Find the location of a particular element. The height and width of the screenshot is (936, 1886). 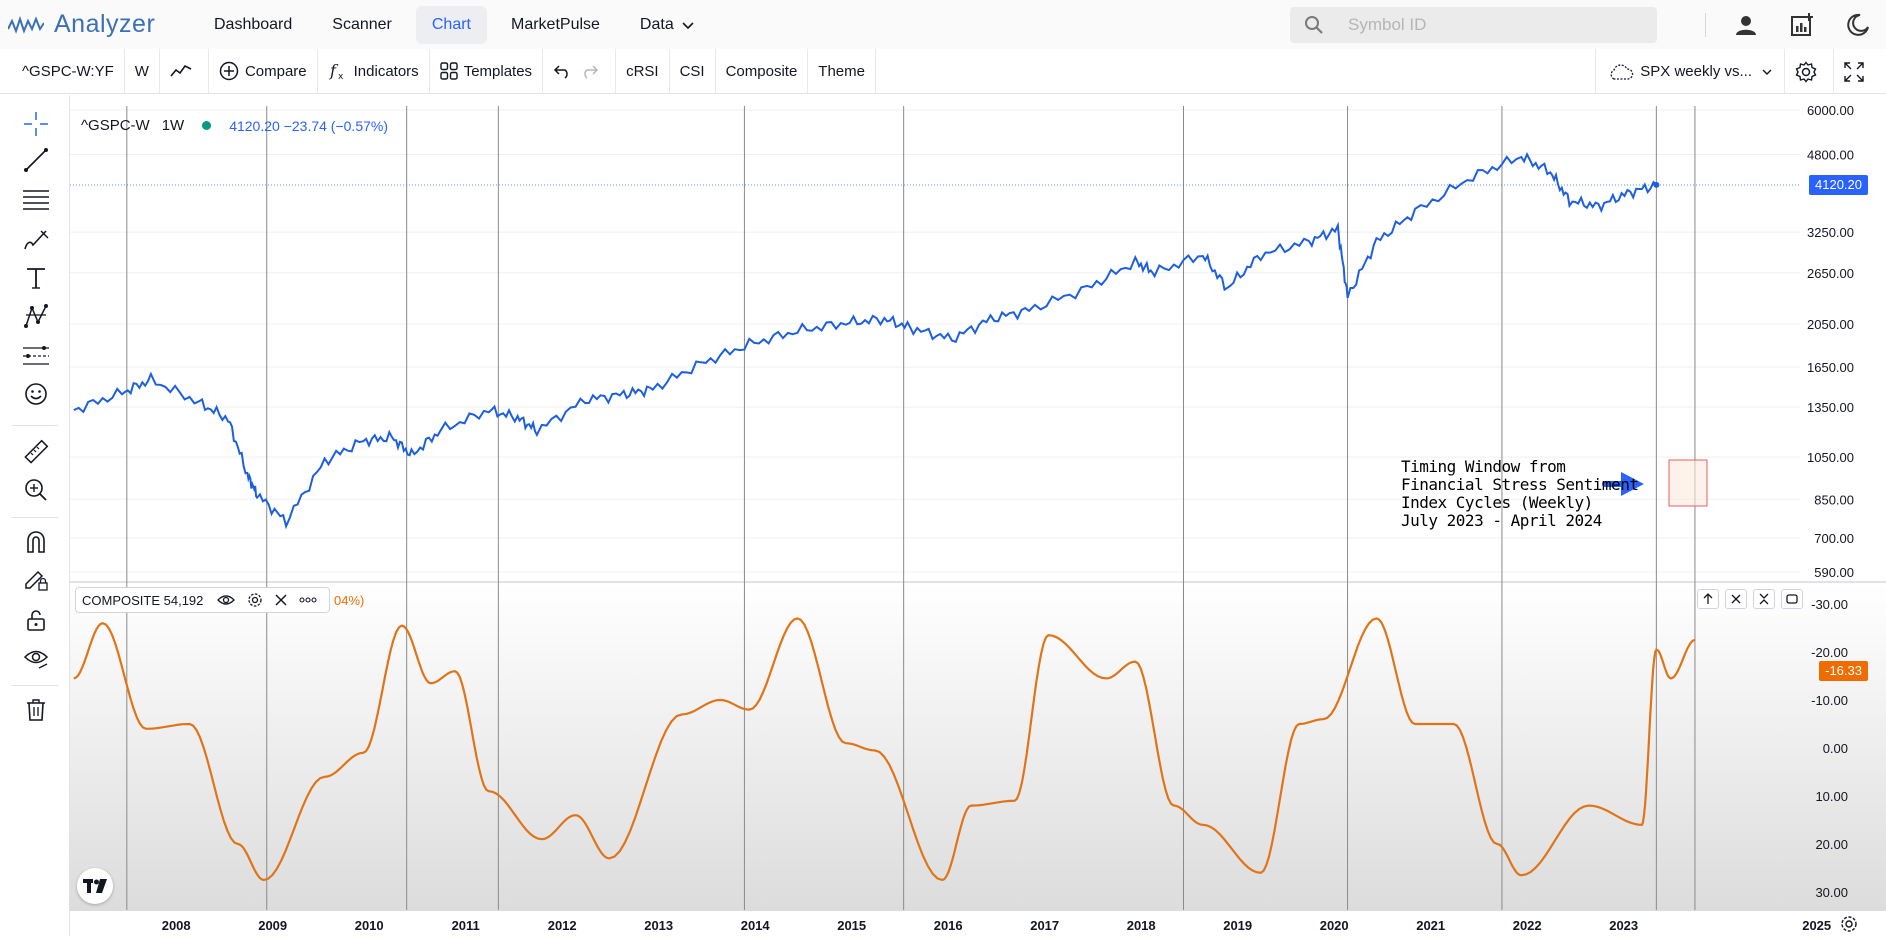

emoji-tool is located at coordinates (36, 394).